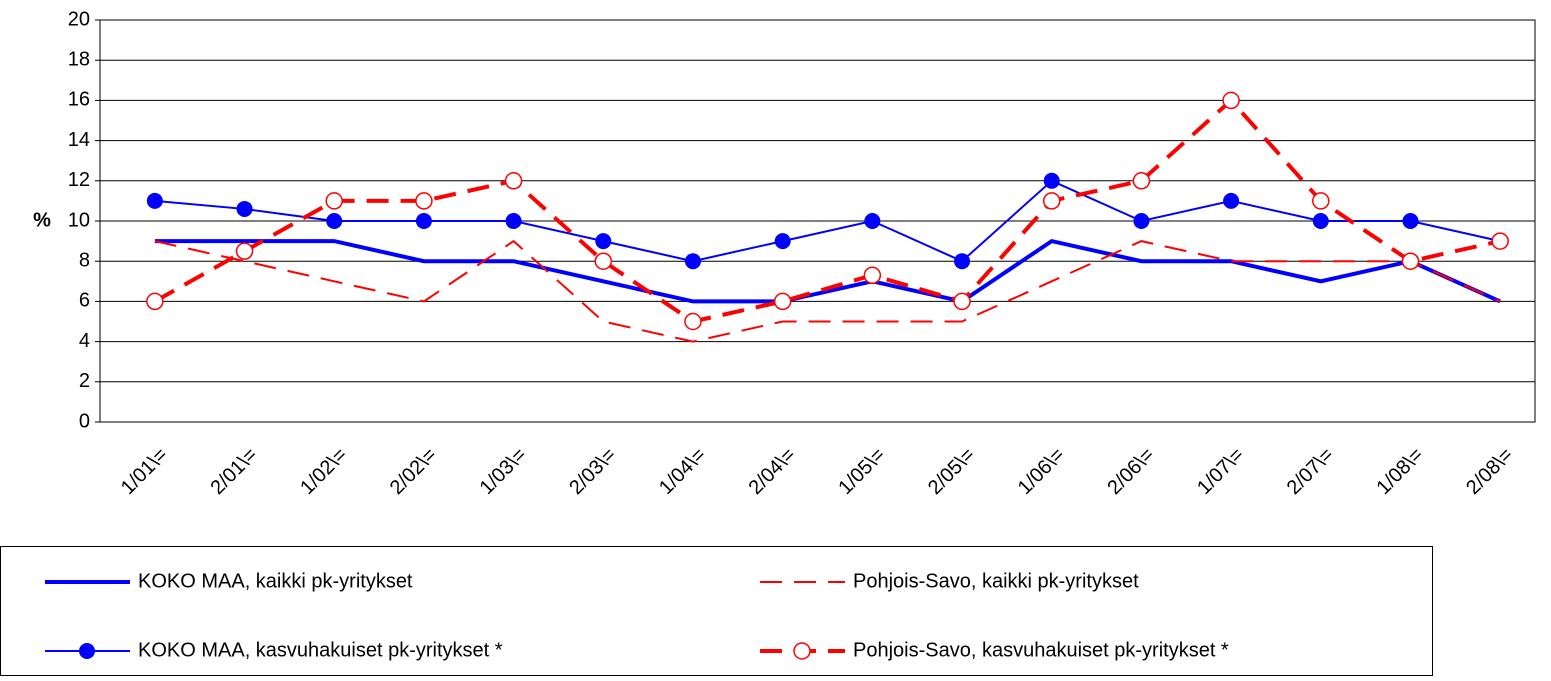  Describe the element at coordinates (503, 471) in the screenshot. I see `x-tick-label: 1/03\=` at that location.